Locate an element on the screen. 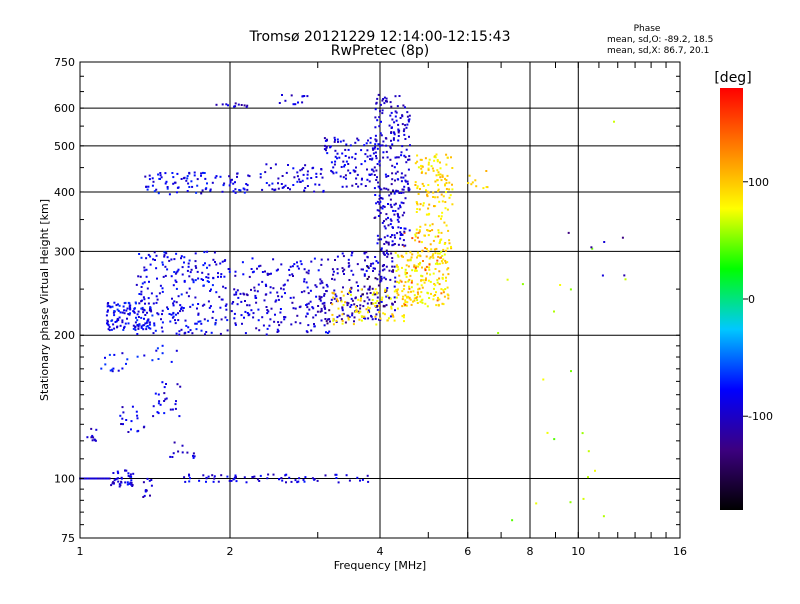 The width and height of the screenshot is (800, 604). colorbar-label: [deg] is located at coordinates (732, 78).